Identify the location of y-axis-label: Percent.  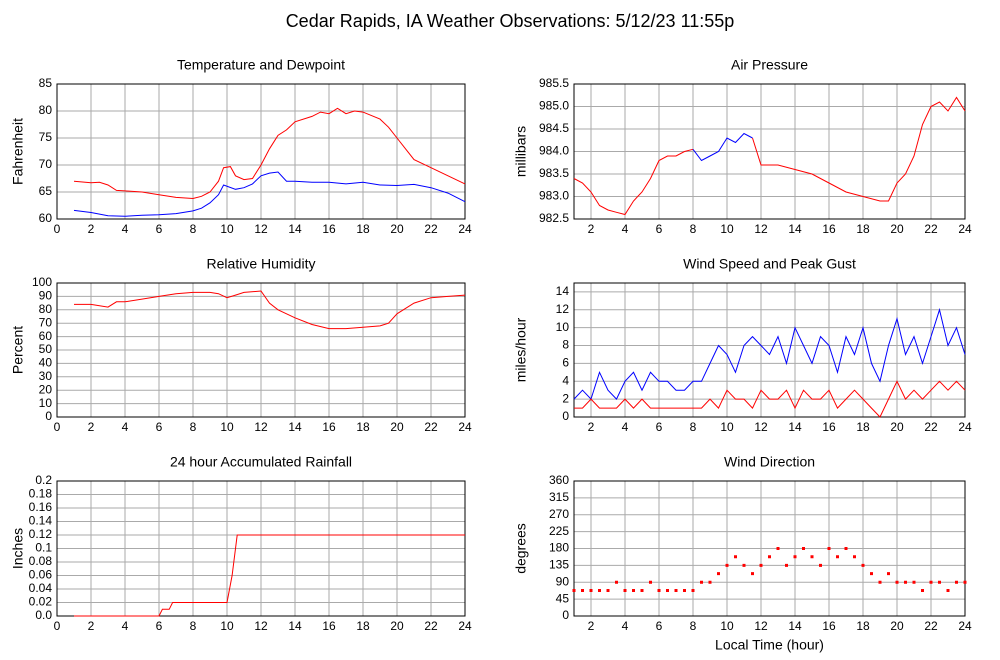
(18, 350).